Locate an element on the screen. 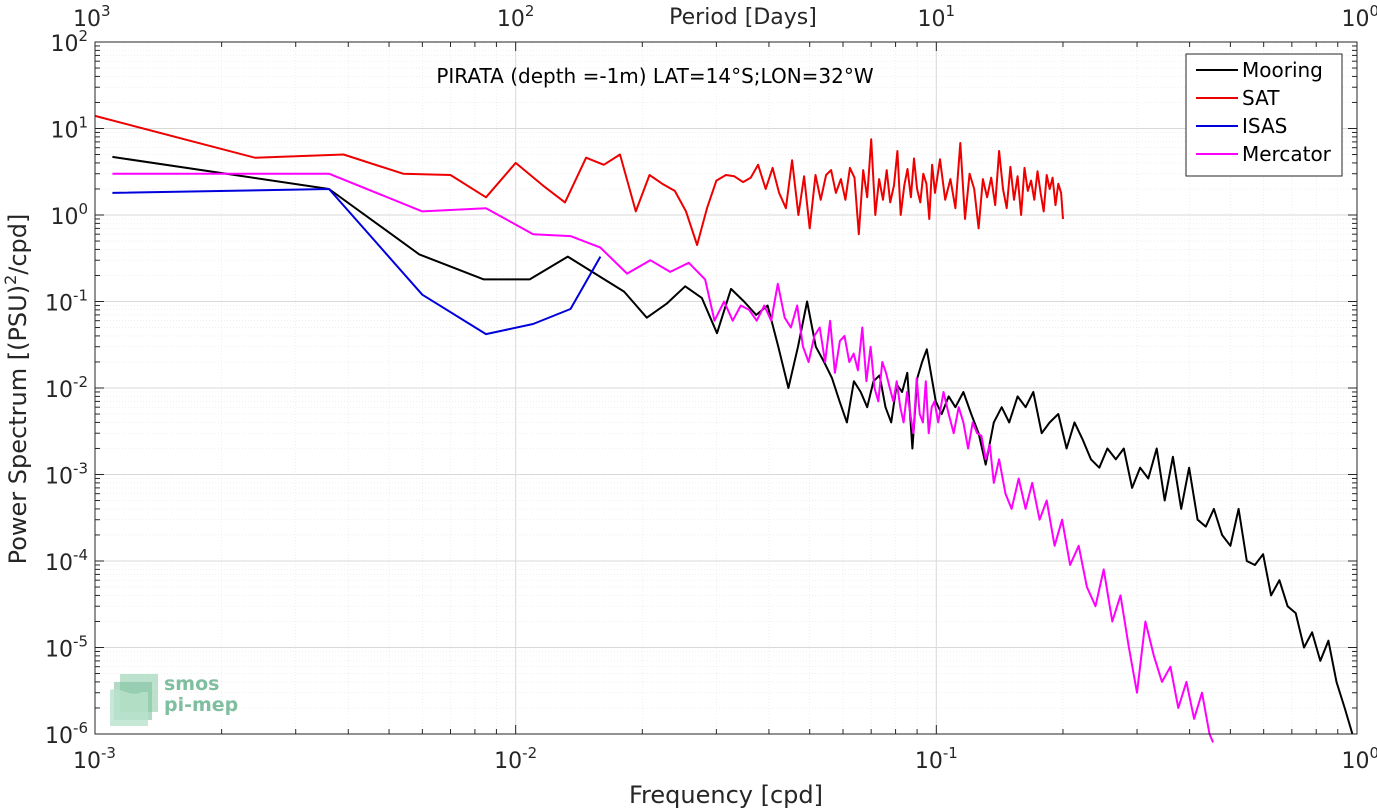 This screenshot has width=1377, height=809. y-tick-label: 10⁰ is located at coordinates (69, 215).